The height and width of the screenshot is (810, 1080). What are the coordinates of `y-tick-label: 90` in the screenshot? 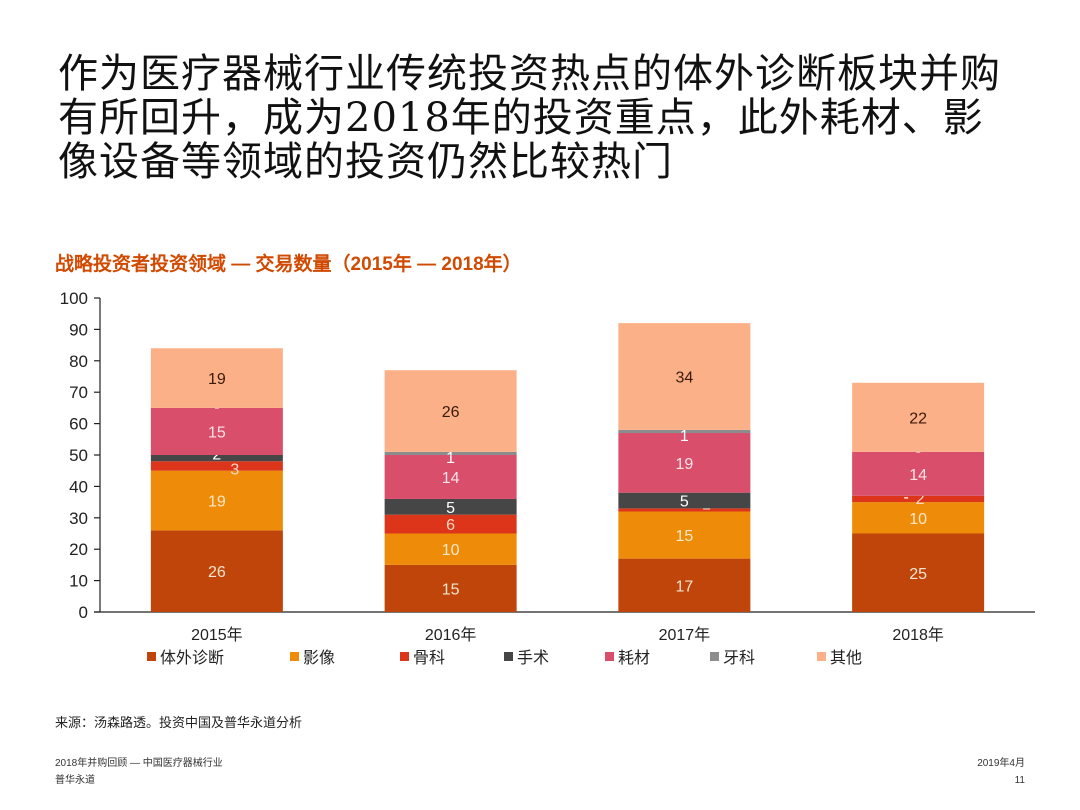 It's located at (78, 329).